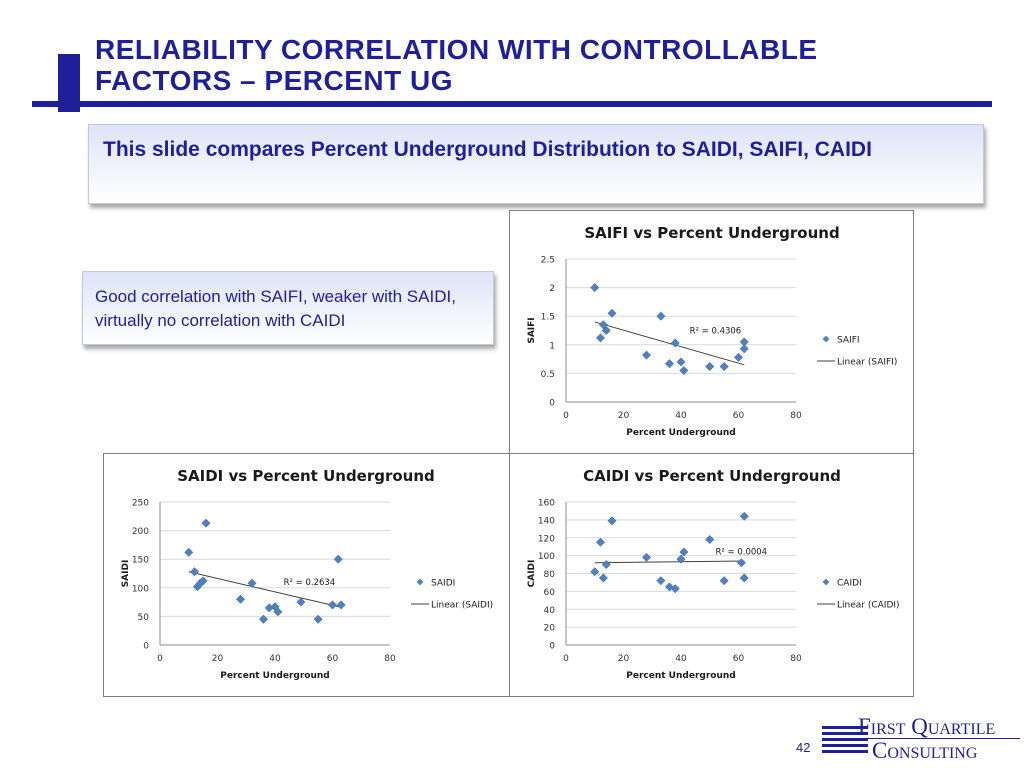  What do you see at coordinates (868, 606) in the screenshot?
I see `caidi-legend-trend-label: Linear (CAIDI)` at bounding box center [868, 606].